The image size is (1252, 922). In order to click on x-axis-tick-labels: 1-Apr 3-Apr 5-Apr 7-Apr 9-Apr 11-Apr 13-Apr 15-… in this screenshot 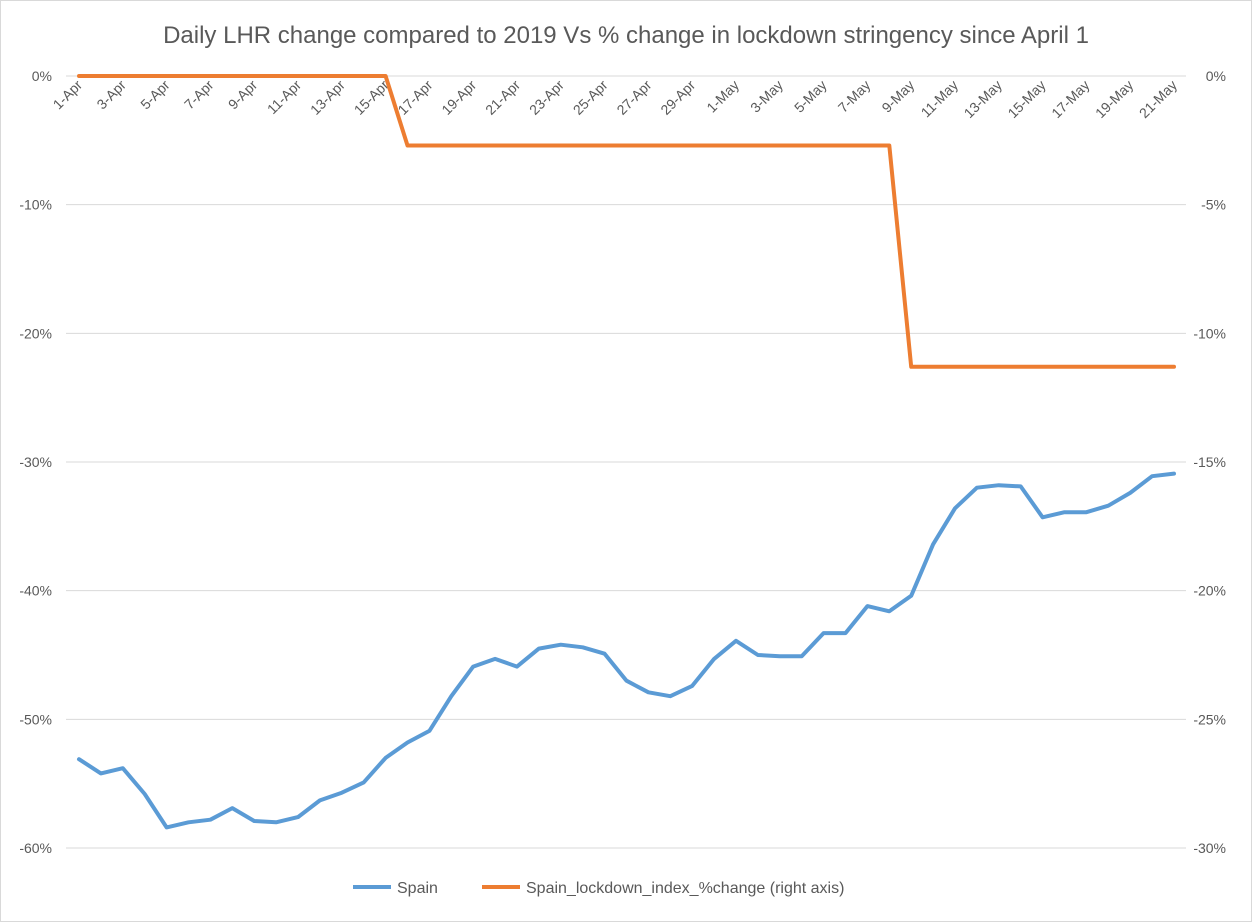, I will do `click(615, 99)`.